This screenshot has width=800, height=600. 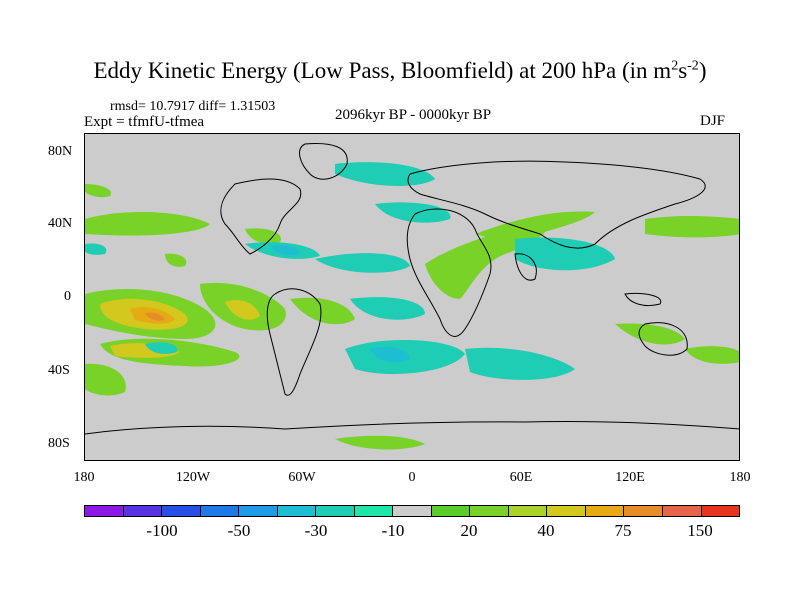 What do you see at coordinates (713, 121) in the screenshot?
I see `season-label: DJF` at bounding box center [713, 121].